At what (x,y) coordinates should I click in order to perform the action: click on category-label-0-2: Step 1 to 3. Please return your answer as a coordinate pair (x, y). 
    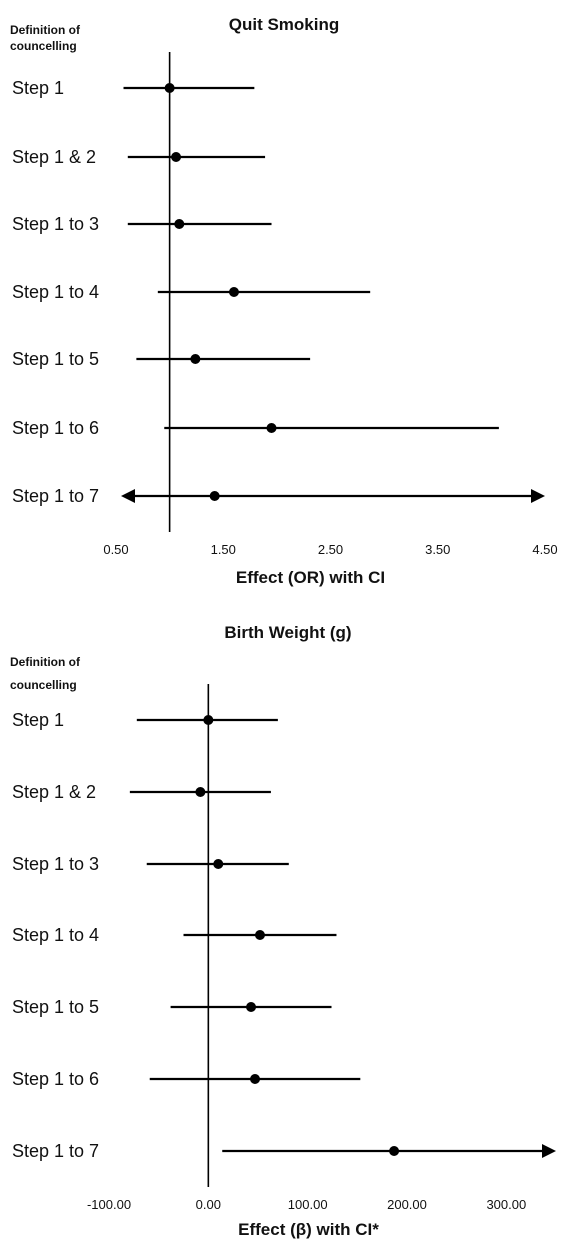
    Looking at the image, I should click on (55, 224).